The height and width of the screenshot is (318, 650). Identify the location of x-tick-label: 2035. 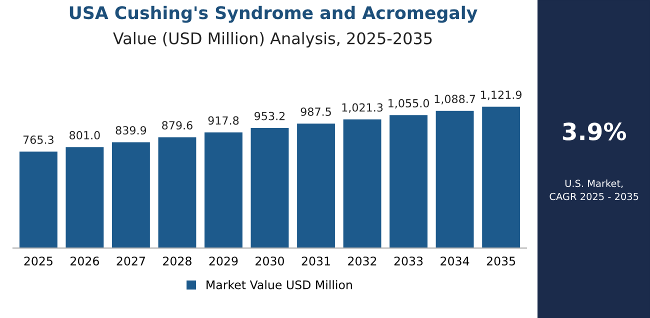
(501, 261).